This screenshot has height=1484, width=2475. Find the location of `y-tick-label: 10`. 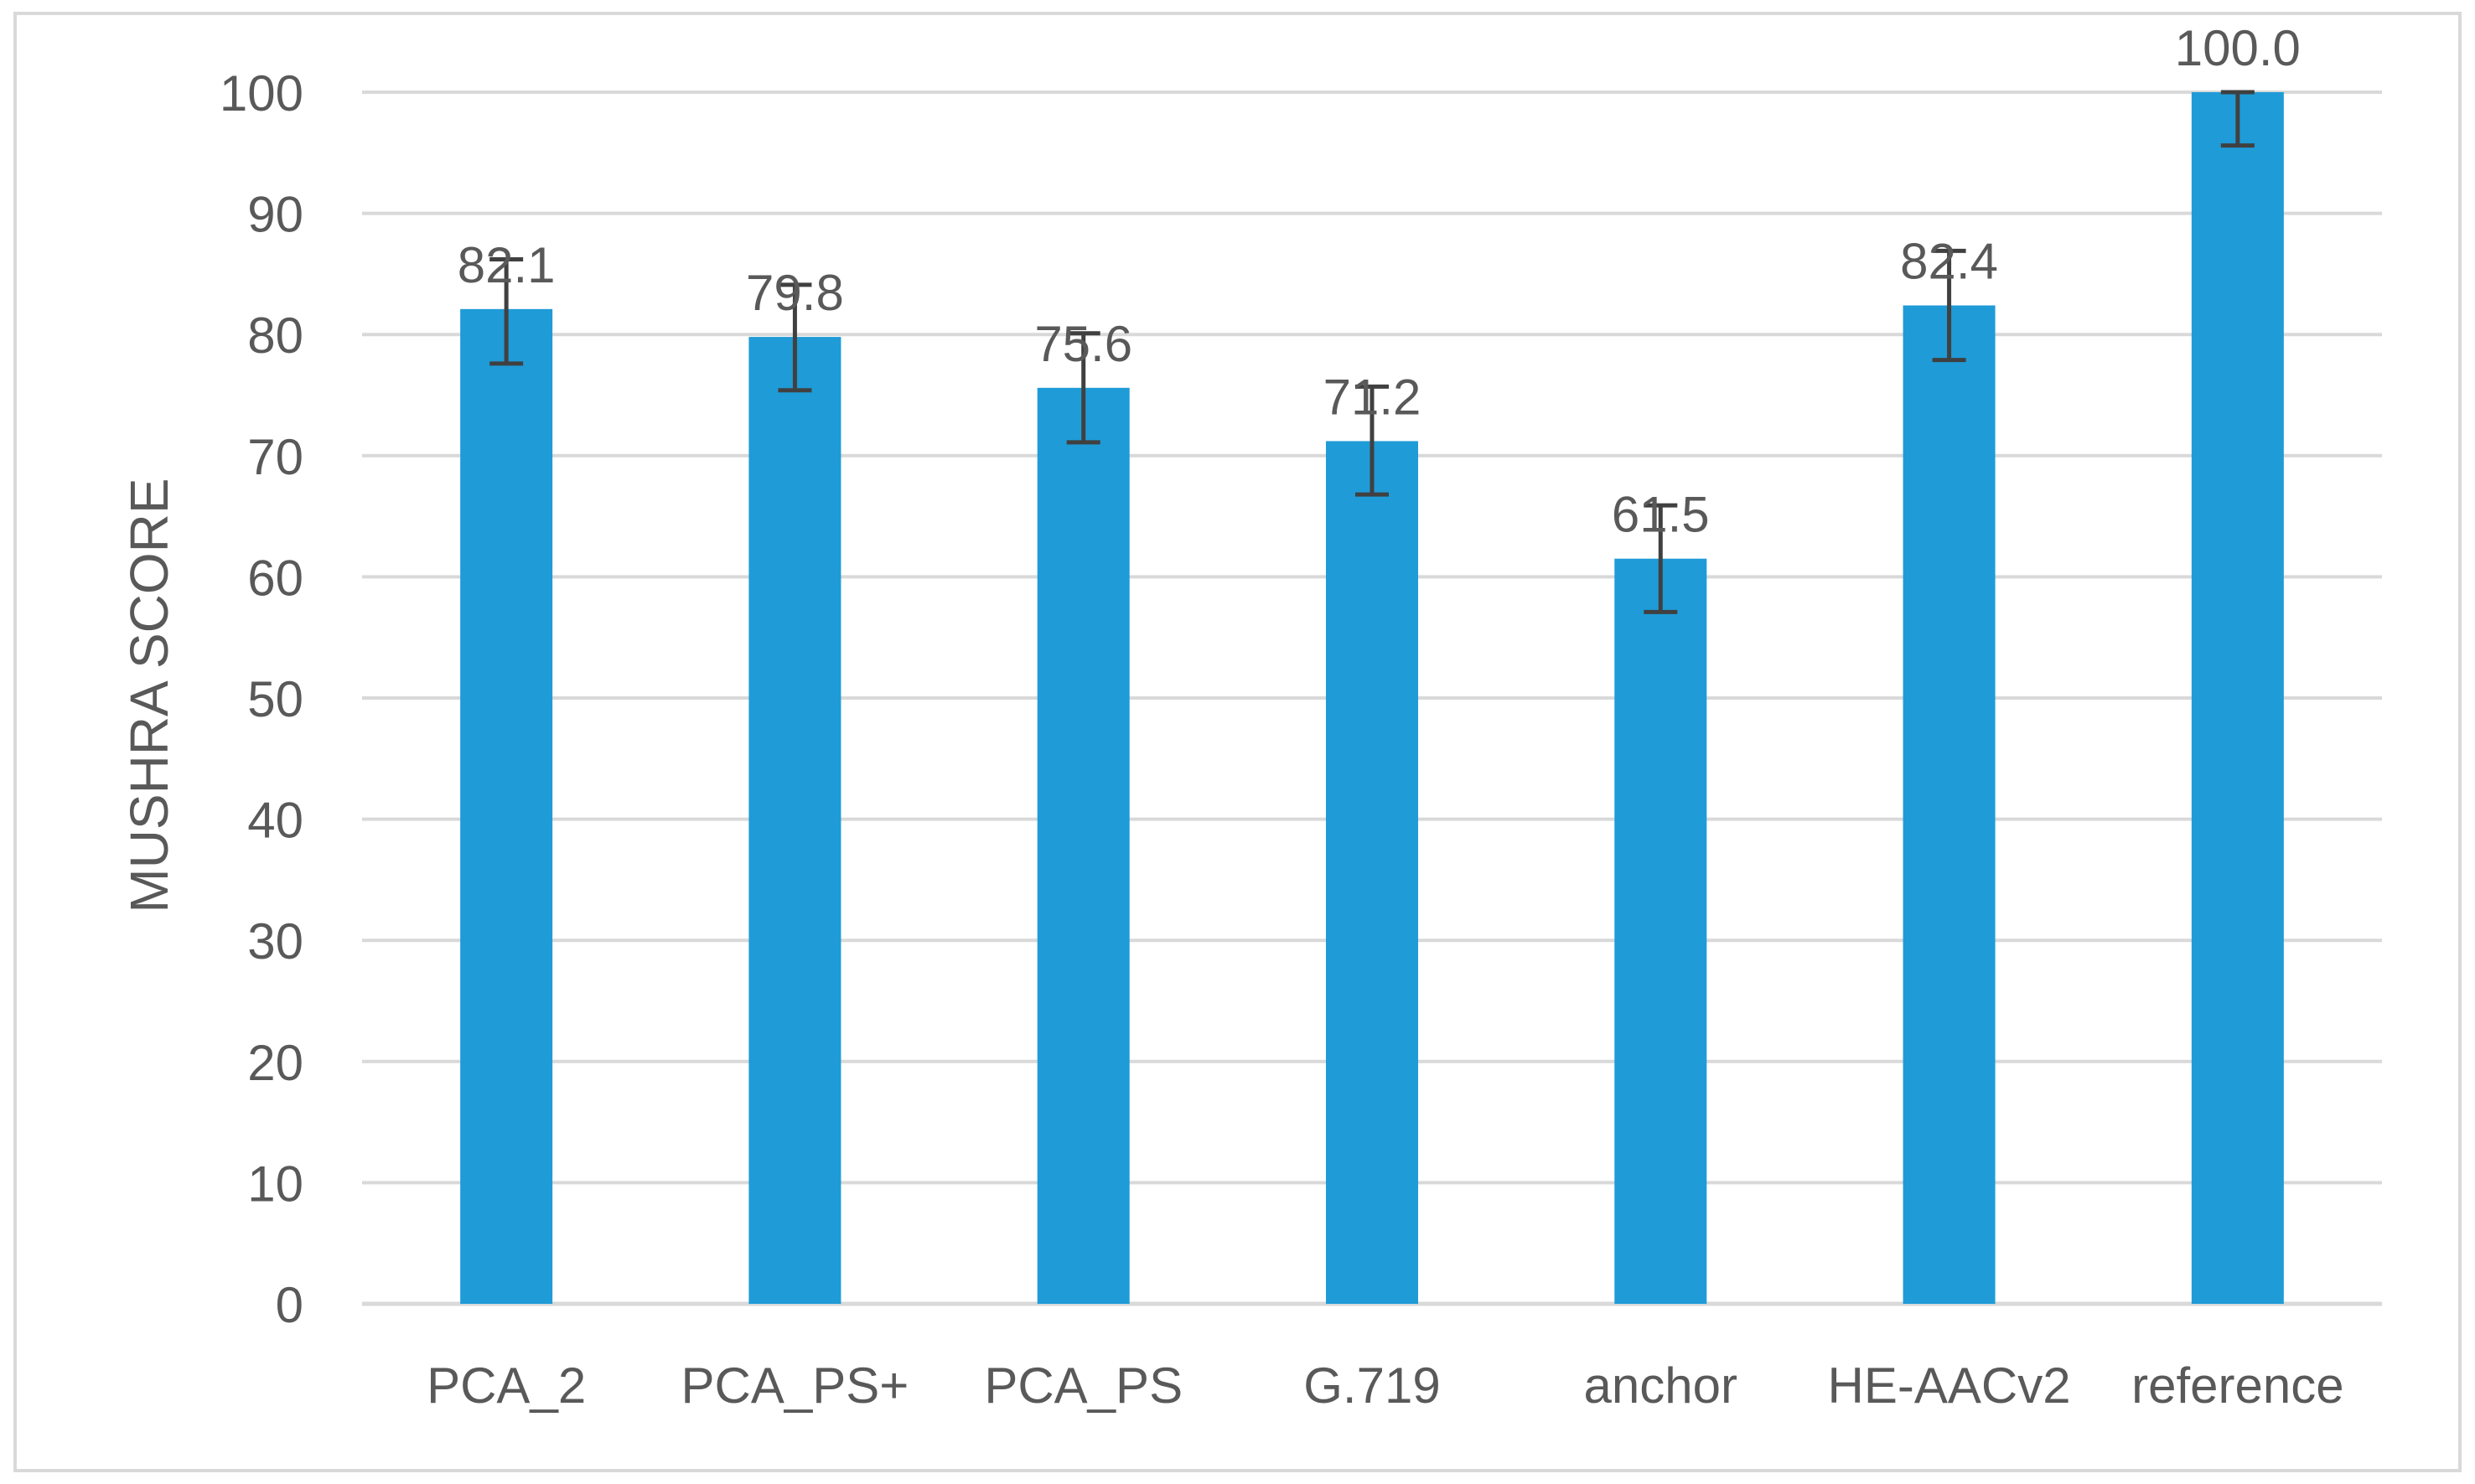

y-tick-label: 10 is located at coordinates (275, 1184).